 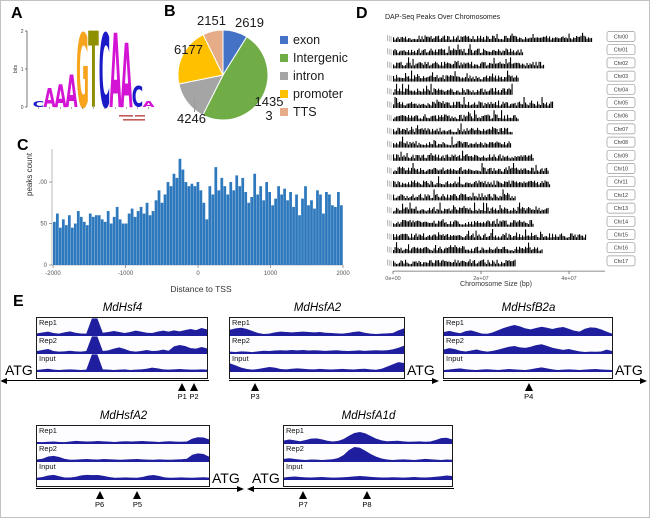 I want to click on pie-slice-promoter, so click(x=200, y=59).